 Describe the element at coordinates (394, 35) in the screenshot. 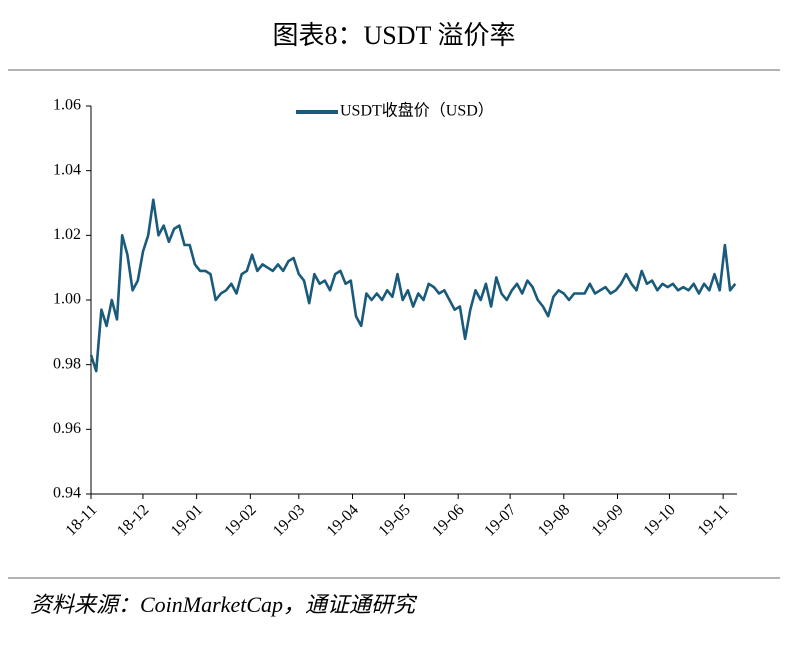

I see `chart-title: 图表8：USDT 溢价率` at that location.